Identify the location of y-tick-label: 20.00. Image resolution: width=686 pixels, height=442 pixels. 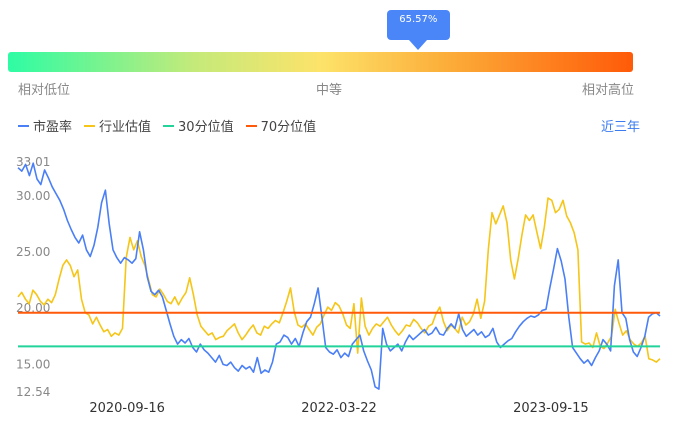
(33, 308).